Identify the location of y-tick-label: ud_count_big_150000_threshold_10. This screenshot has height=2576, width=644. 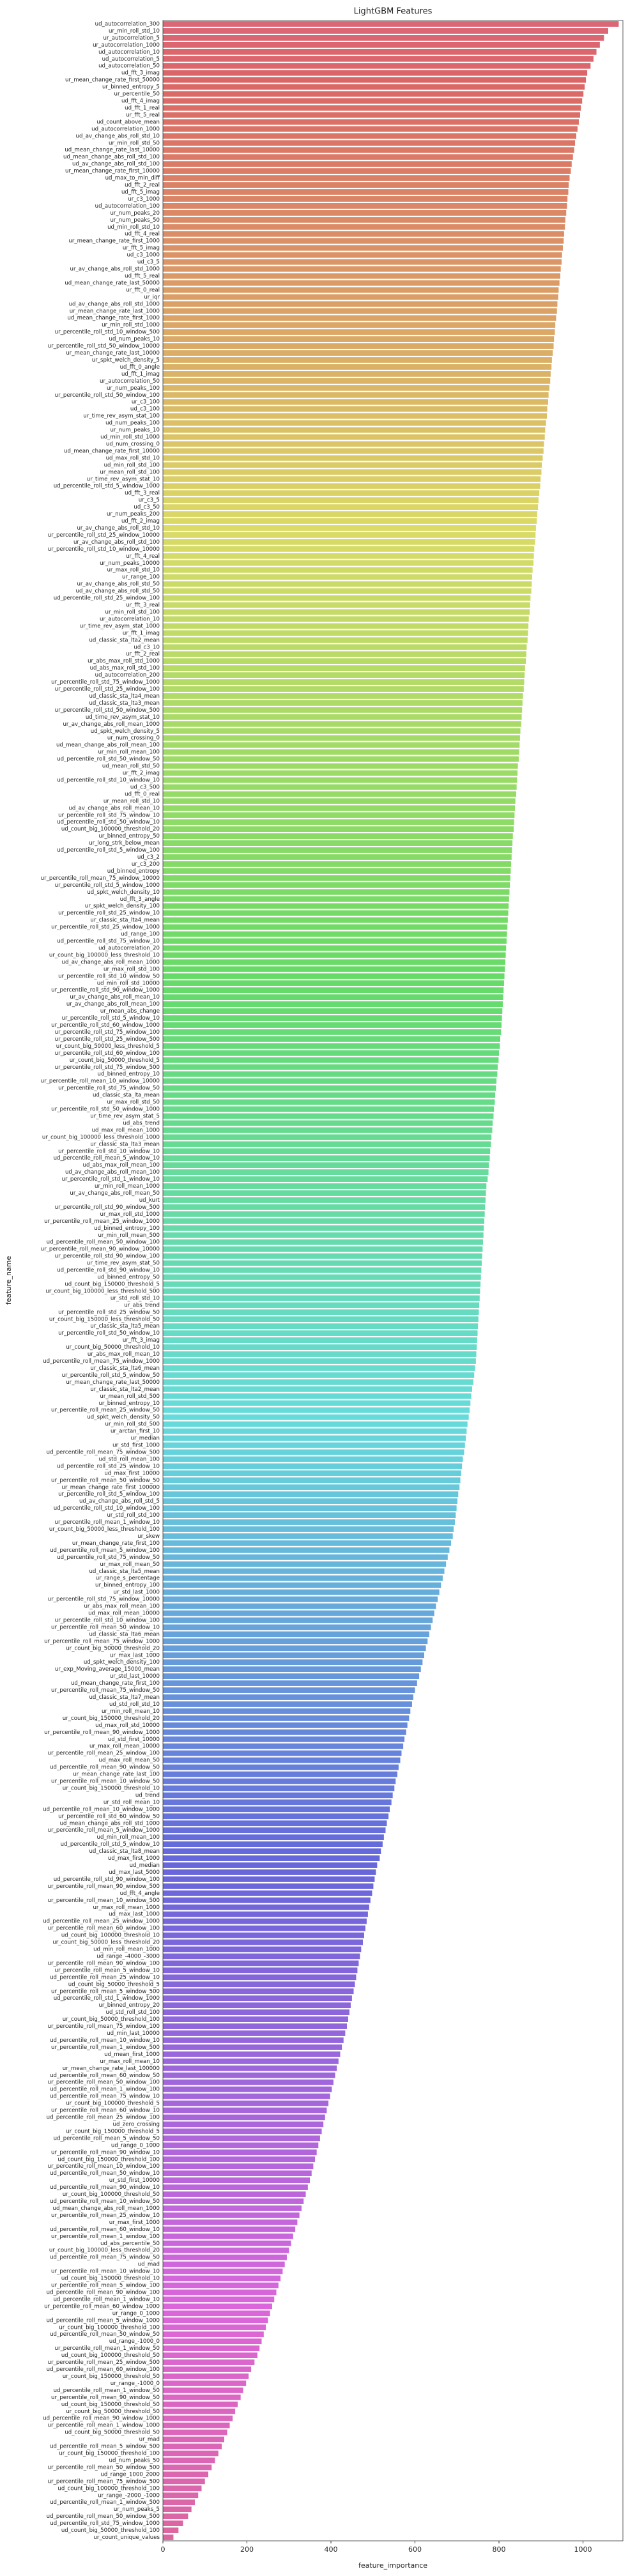
(110, 2279).